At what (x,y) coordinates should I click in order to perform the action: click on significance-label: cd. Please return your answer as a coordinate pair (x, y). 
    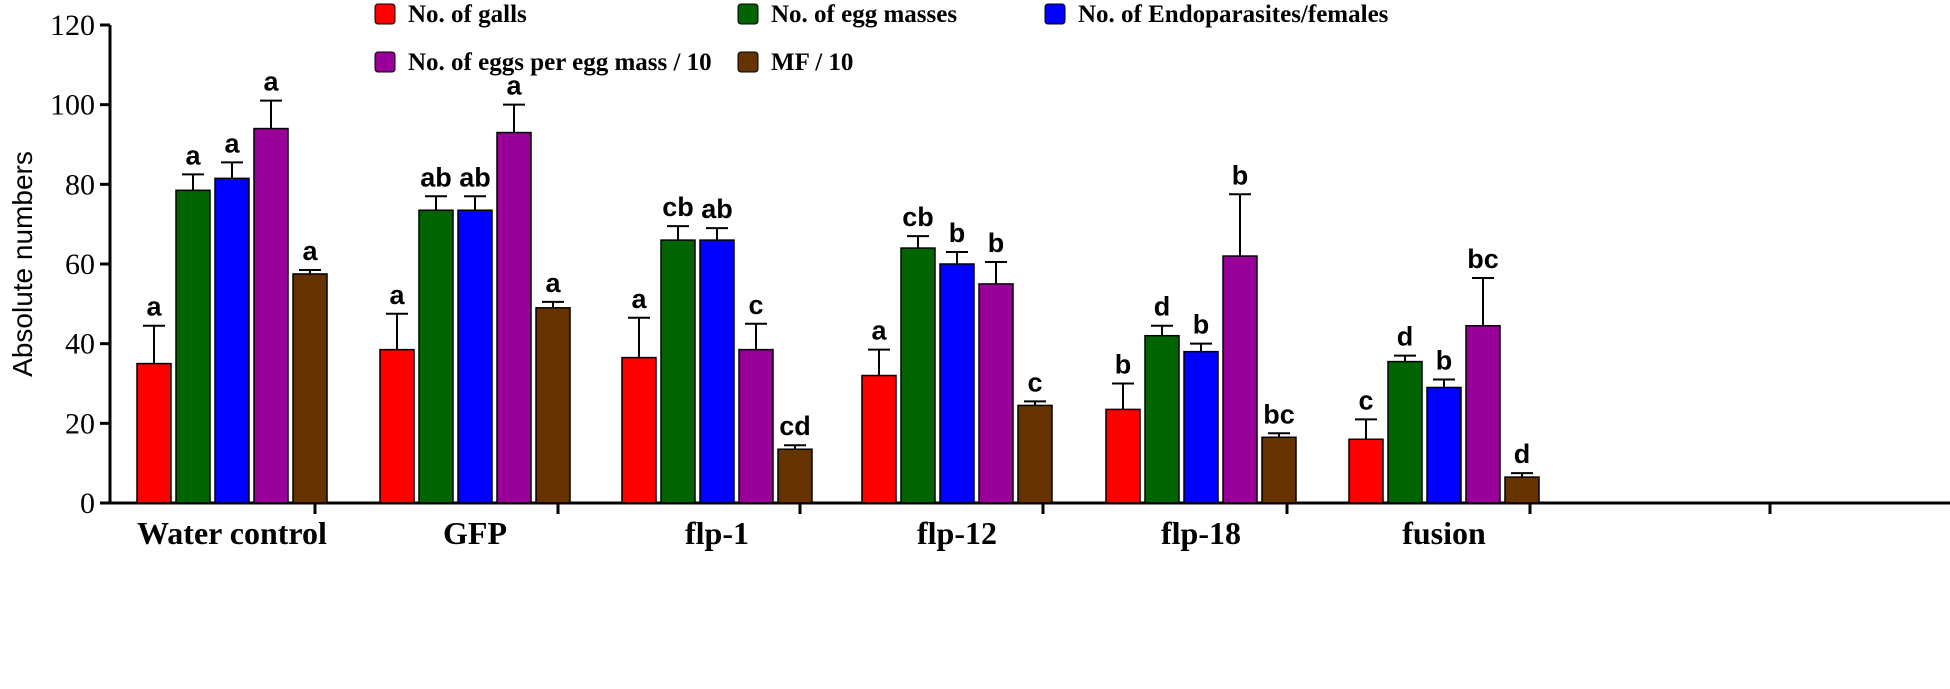
    Looking at the image, I should click on (795, 426).